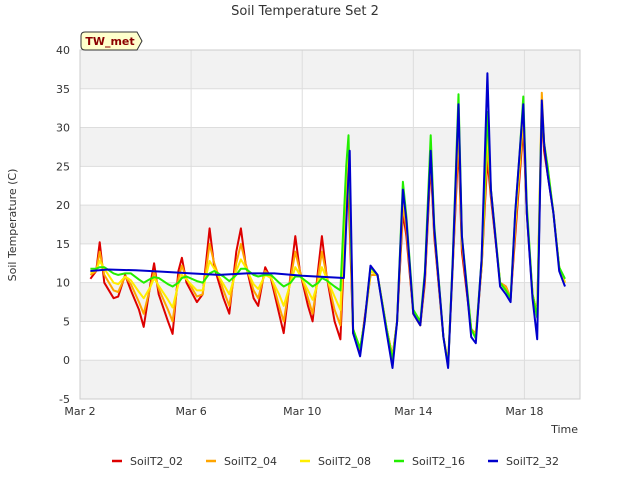 This screenshot has width=640, height=480. I want to click on x-tick-label: Mar 10, so click(302, 411).